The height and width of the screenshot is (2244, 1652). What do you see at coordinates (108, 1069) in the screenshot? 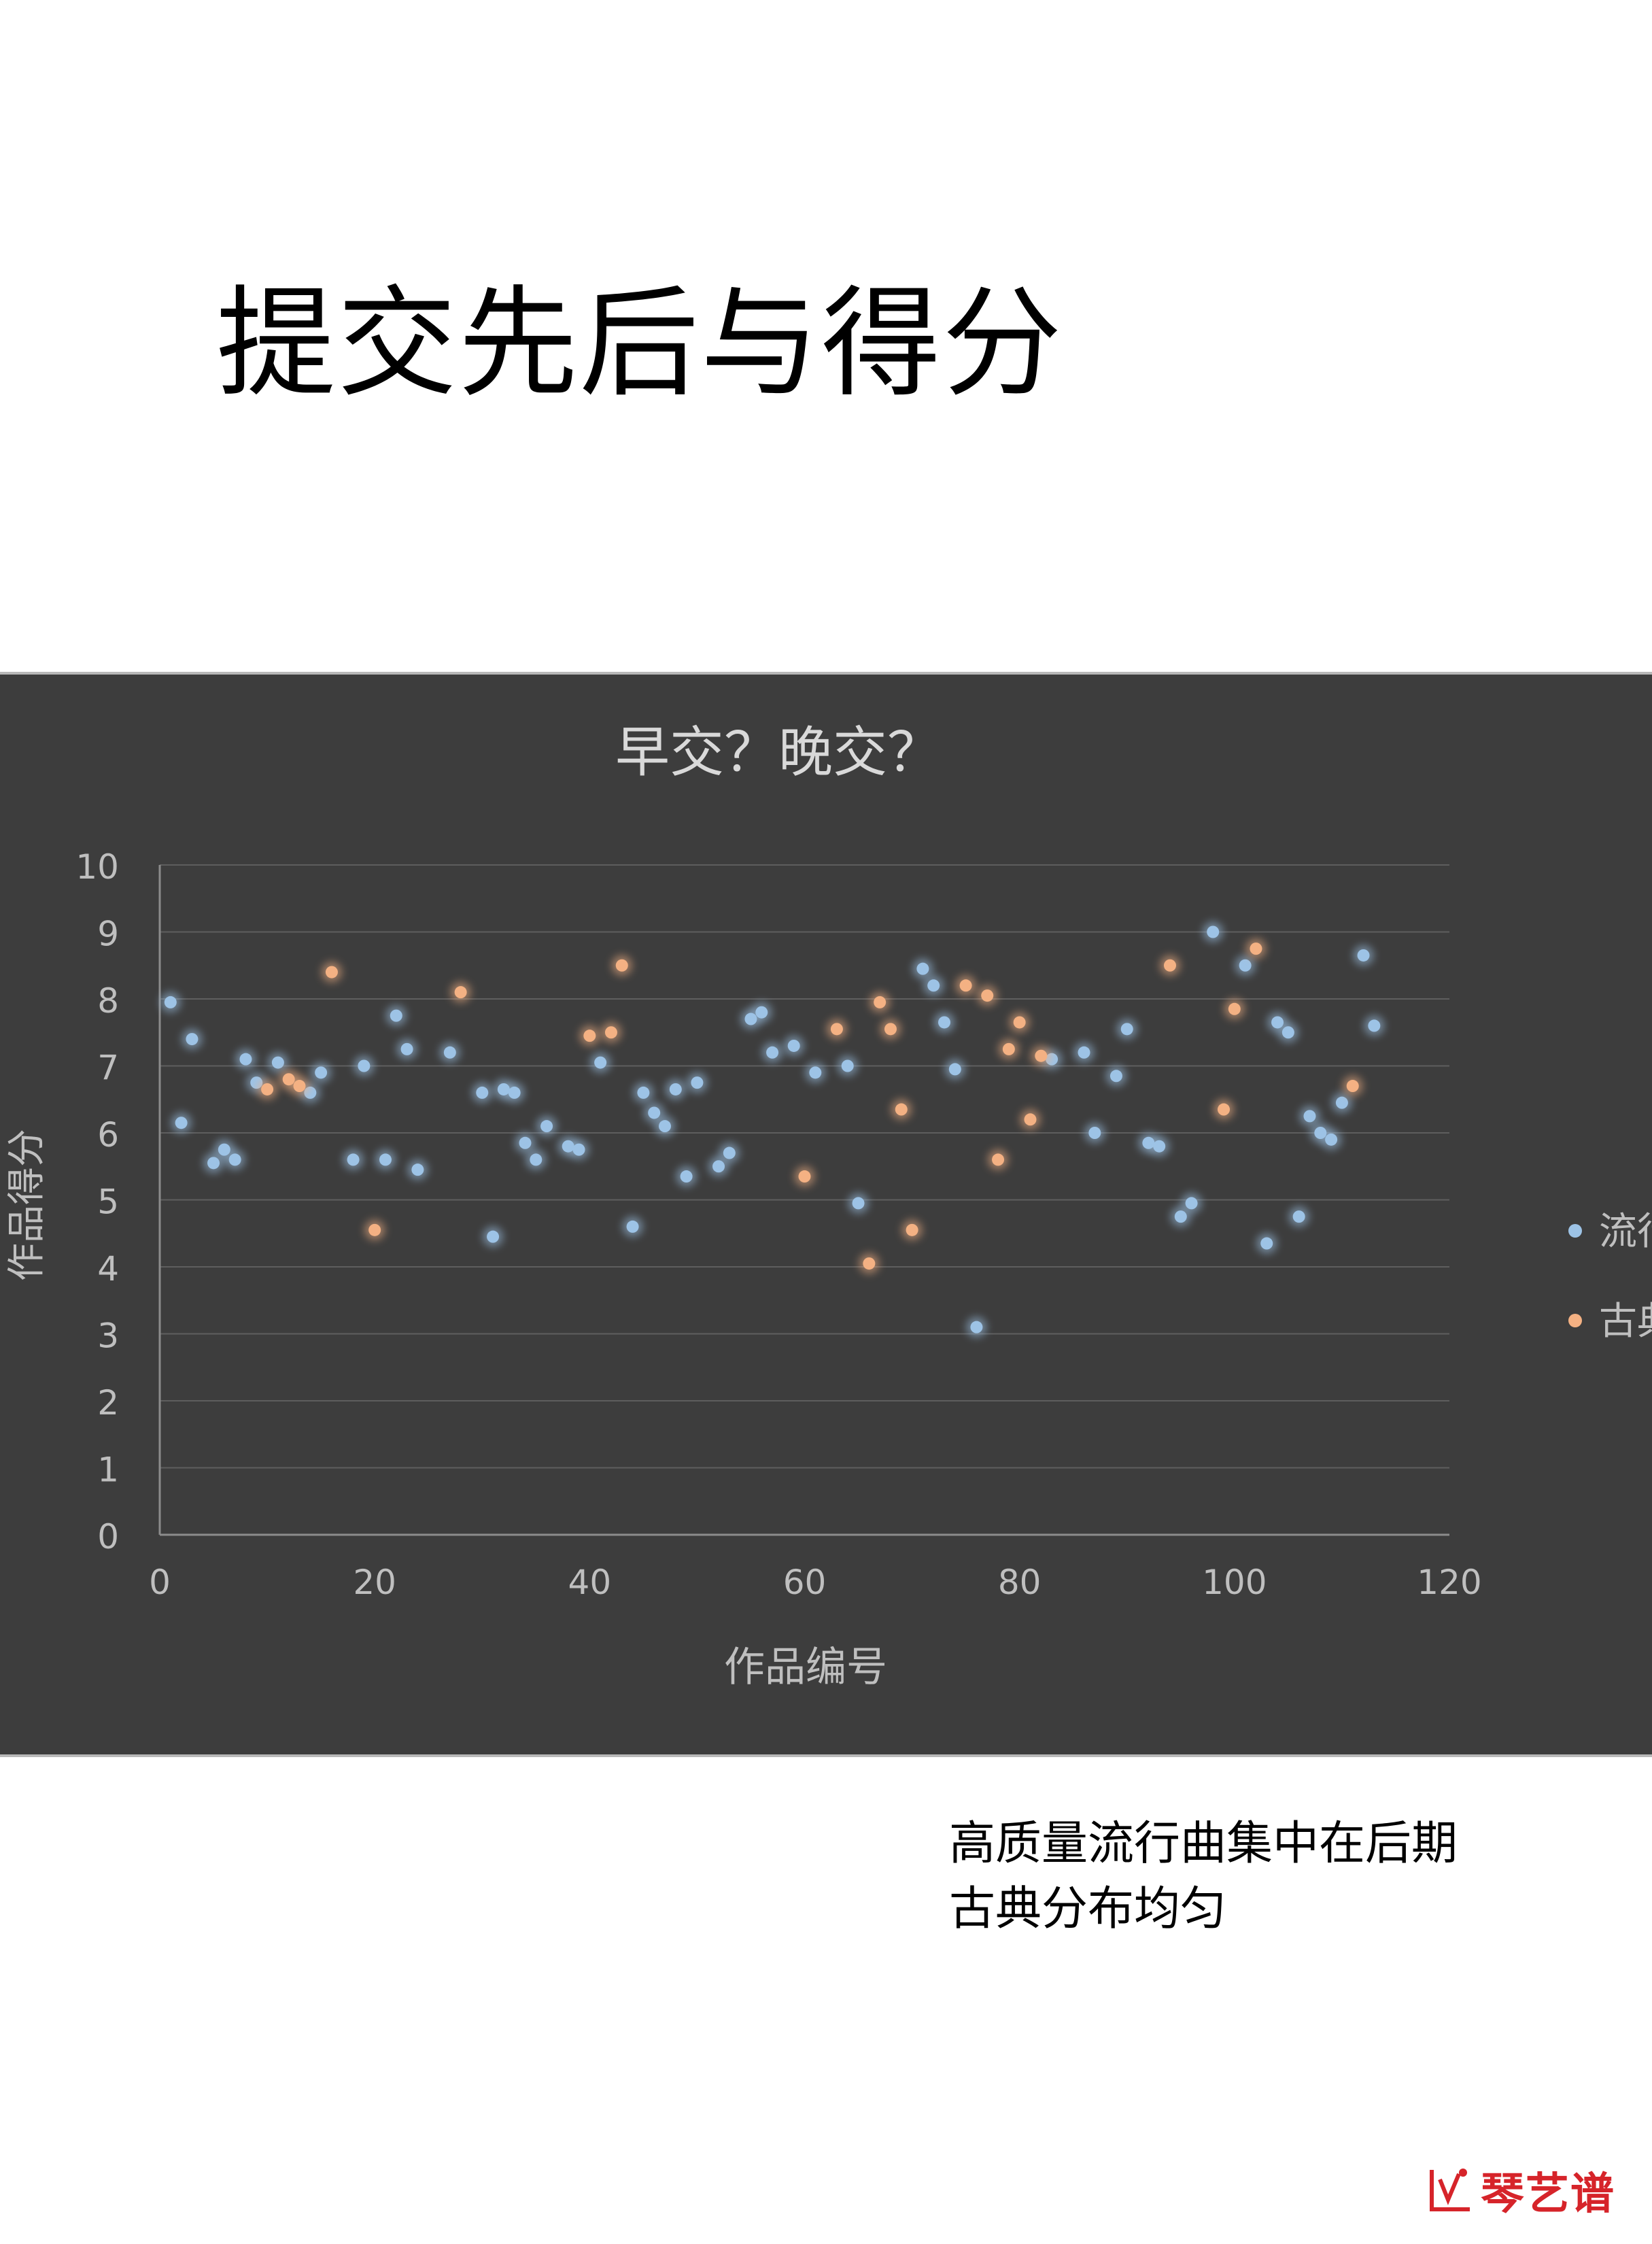
I see `y-tick-label: 7` at bounding box center [108, 1069].